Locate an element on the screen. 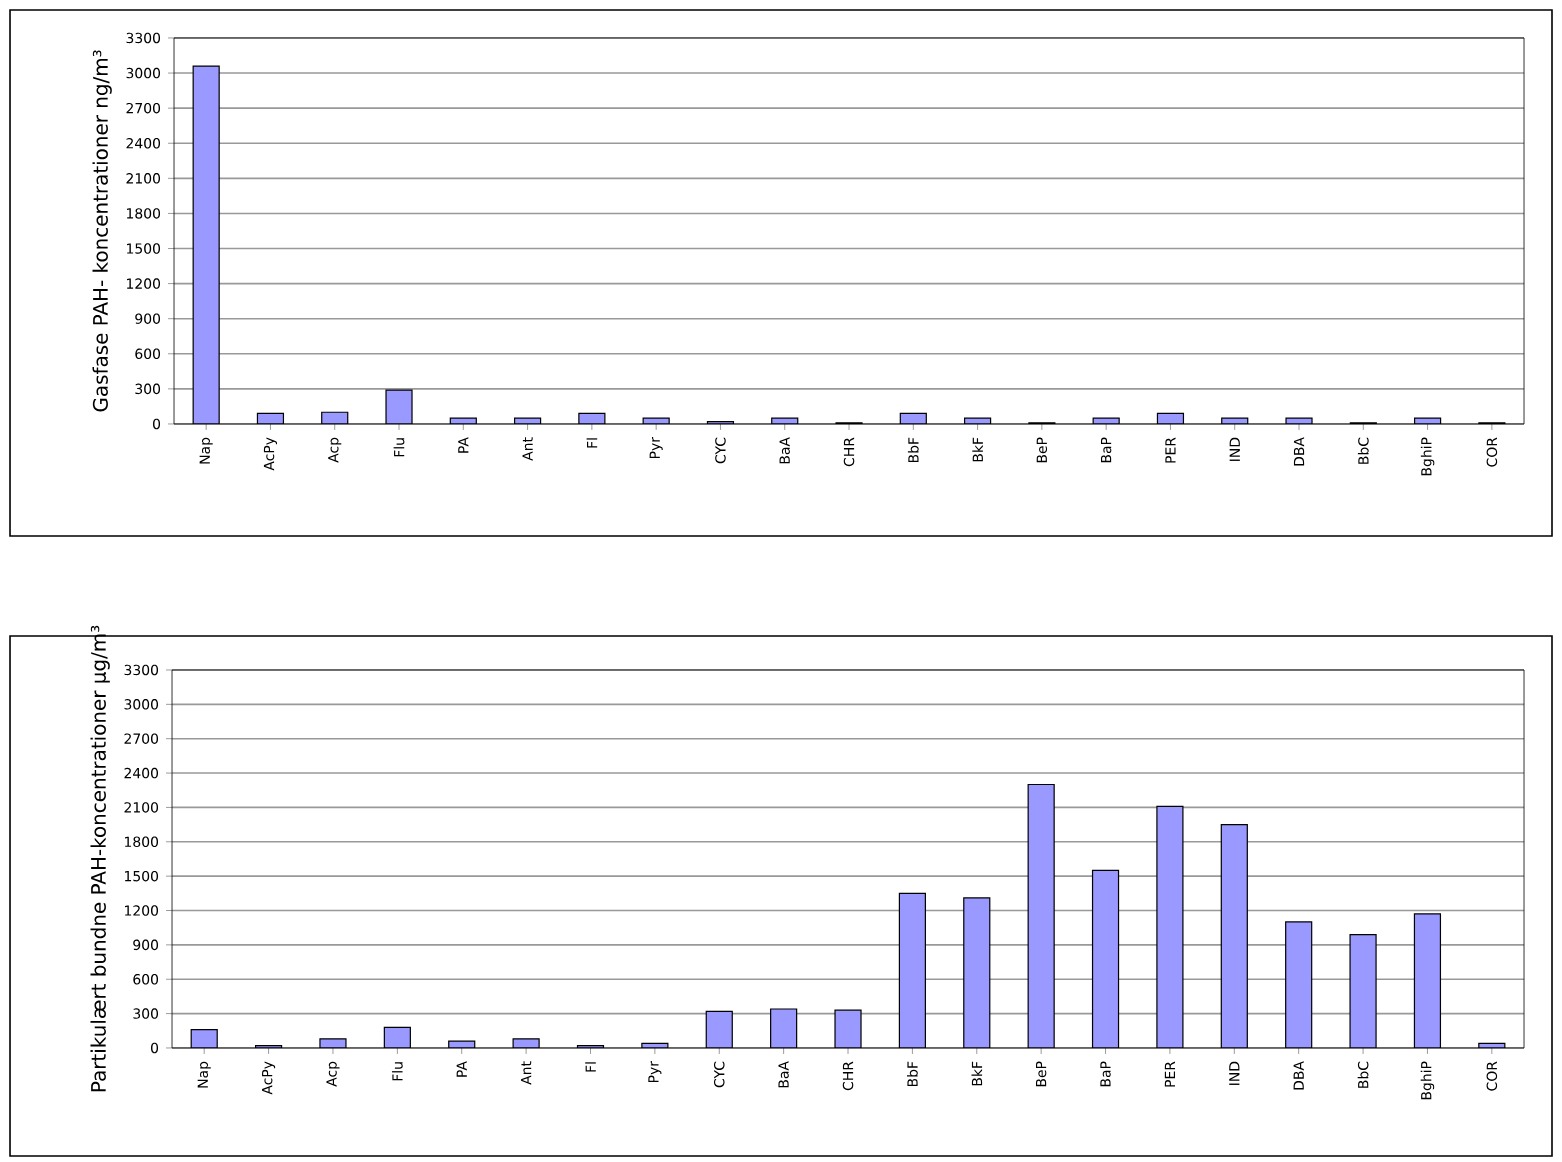 Image resolution: width=1562 pixels, height=1162 pixels. y-axis-title: Gasfase PAH- koncentrationer ng/m³ is located at coordinates (102, 231).